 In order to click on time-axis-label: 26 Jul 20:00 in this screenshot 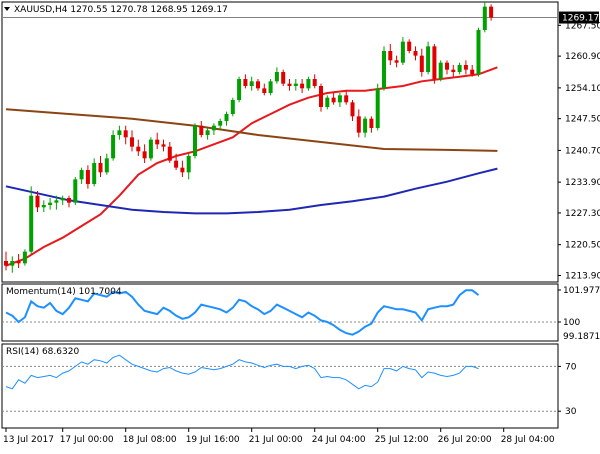, I will do `click(465, 440)`.